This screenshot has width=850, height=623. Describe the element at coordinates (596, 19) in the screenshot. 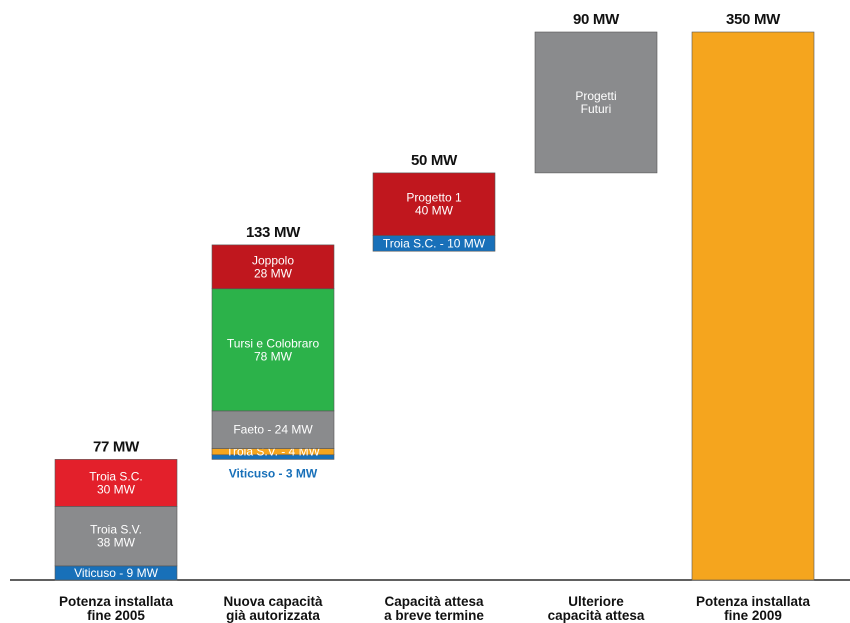

I see `total-label: 90 MW` at that location.